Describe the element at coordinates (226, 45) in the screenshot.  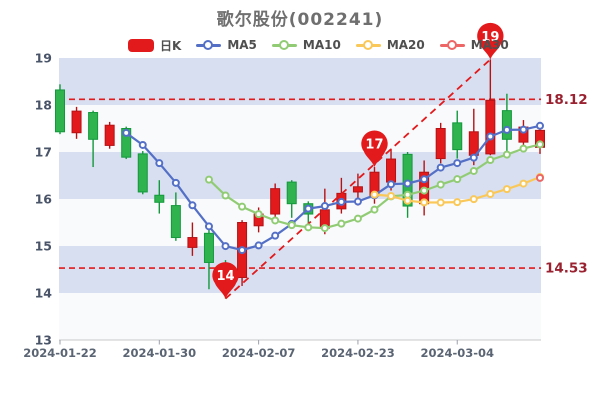
I see `legend-item-ma5: MA5` at that location.